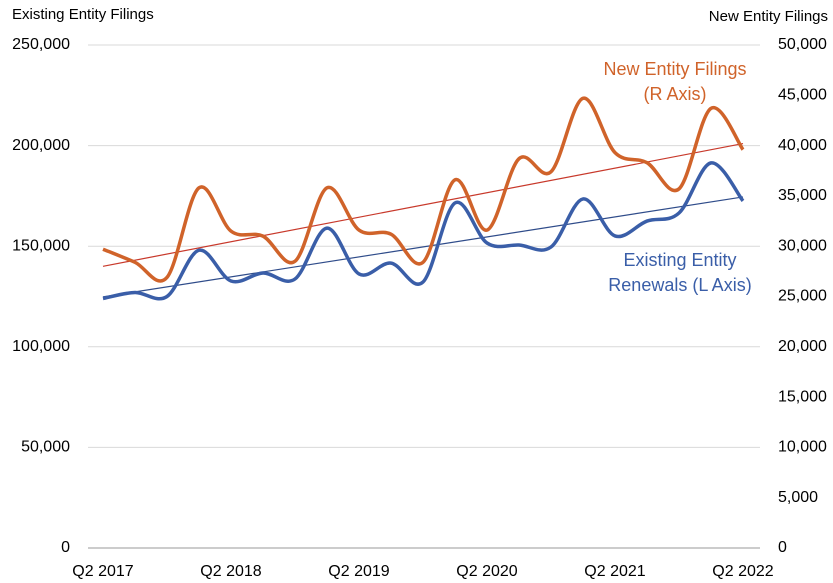 The width and height of the screenshot is (833, 583). Describe the element at coordinates (802, 95) in the screenshot. I see `y2-tick-label: 45,000` at that location.